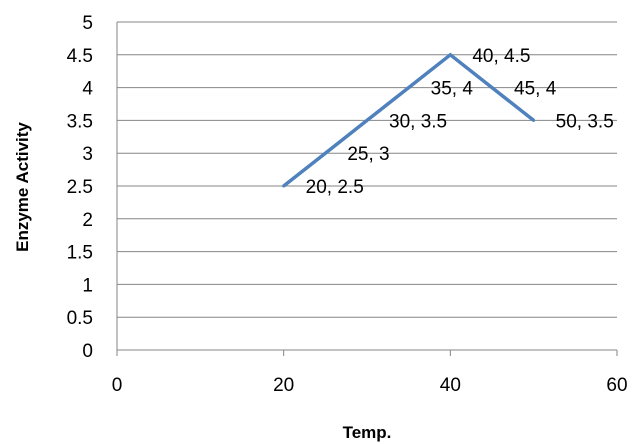 The width and height of the screenshot is (639, 444). I want to click on y-tick-label: 1, so click(87, 285).